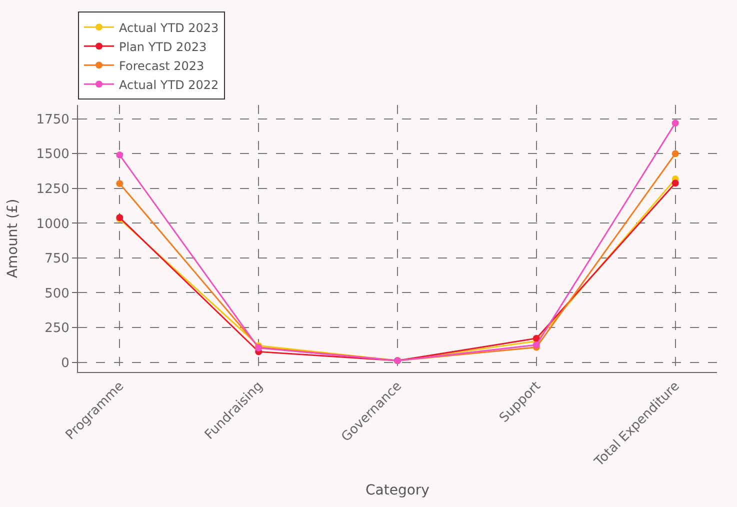 The width and height of the screenshot is (737, 507). Describe the element at coordinates (65, 363) in the screenshot. I see `y-tick-label: 0` at that location.